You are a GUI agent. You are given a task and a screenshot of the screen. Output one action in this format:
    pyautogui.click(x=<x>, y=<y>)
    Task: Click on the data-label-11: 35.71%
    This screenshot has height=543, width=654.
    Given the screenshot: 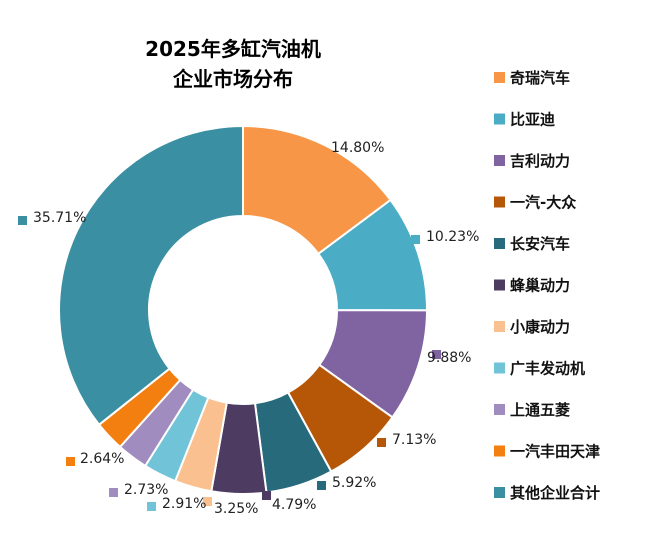 What is the action you would take?
    pyautogui.click(x=59, y=218)
    